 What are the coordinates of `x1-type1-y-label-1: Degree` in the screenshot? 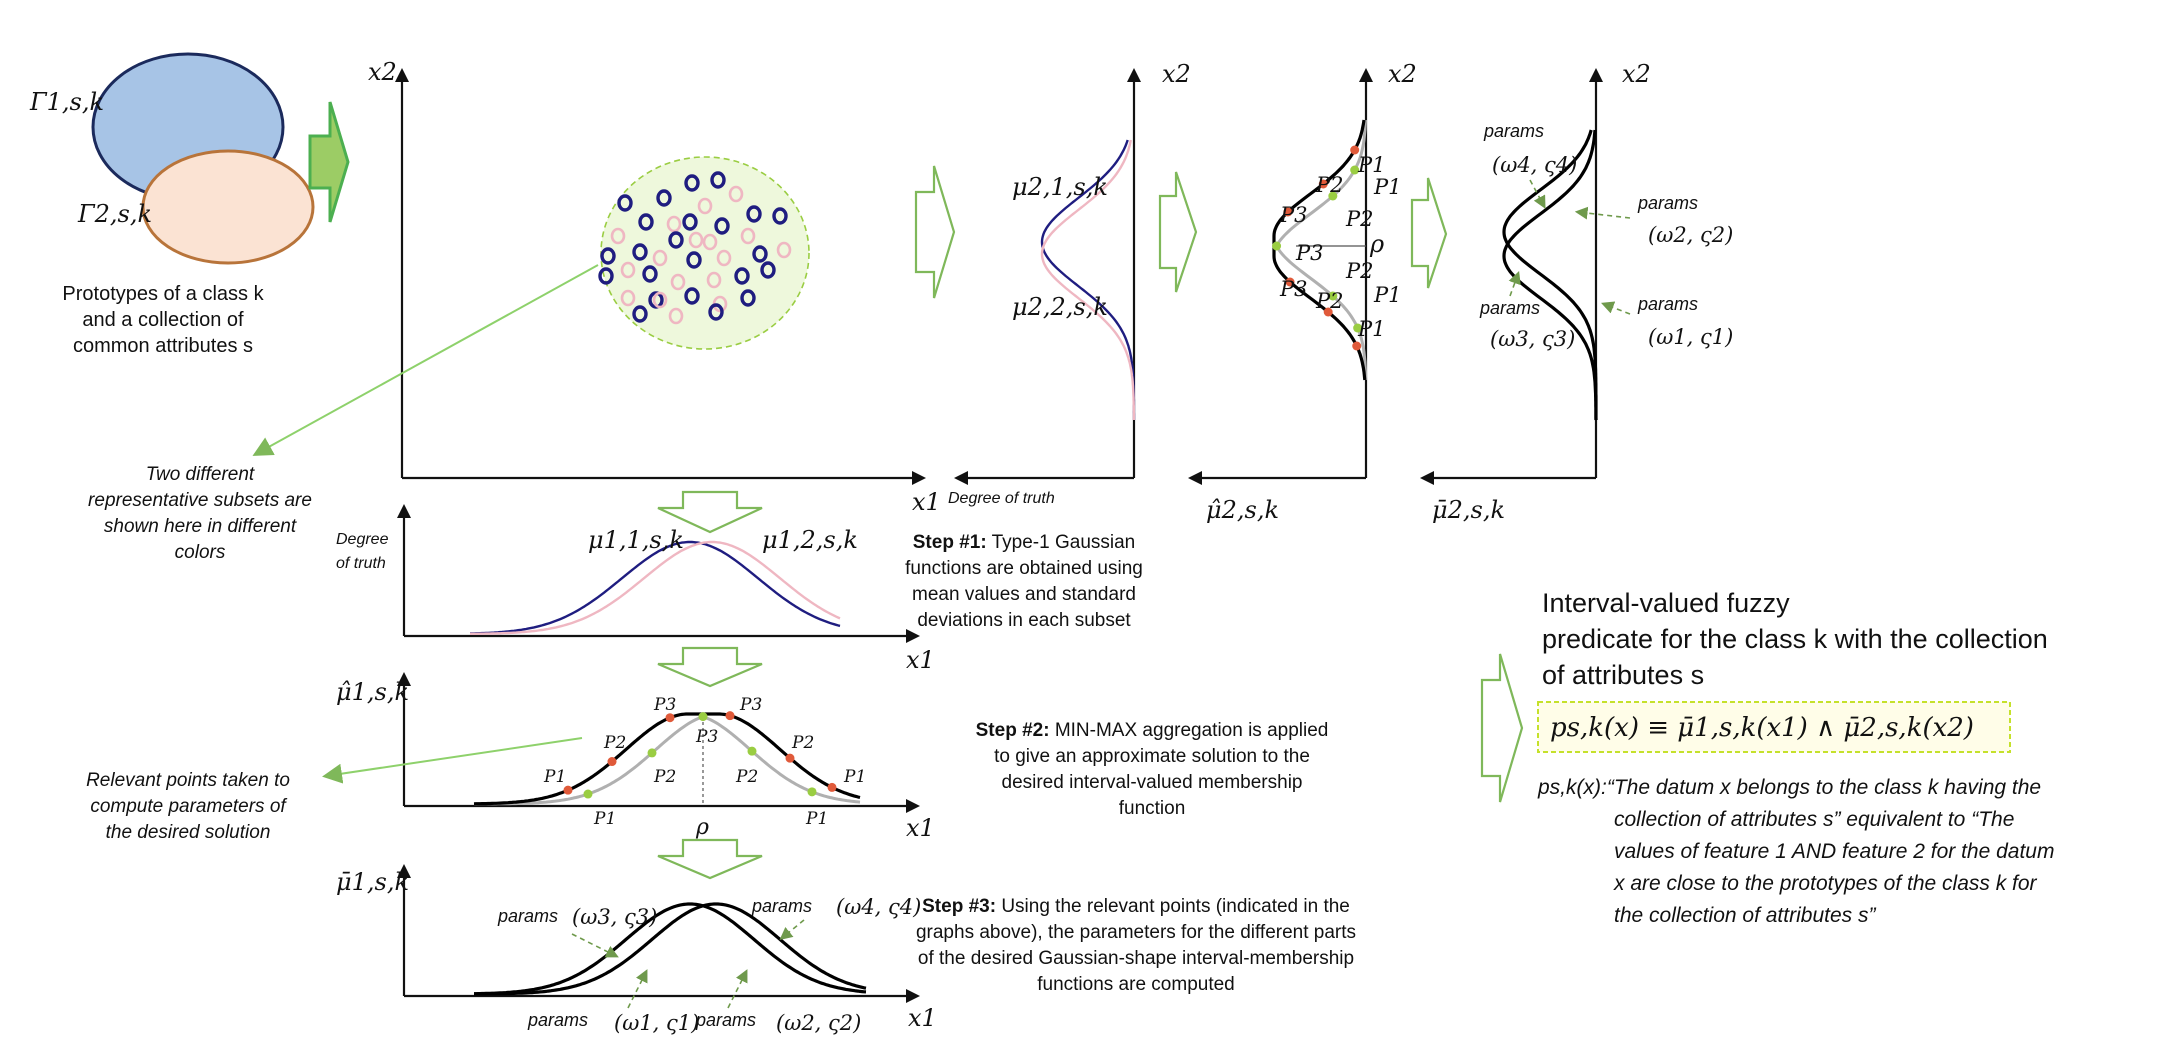 It's located at (362, 539).